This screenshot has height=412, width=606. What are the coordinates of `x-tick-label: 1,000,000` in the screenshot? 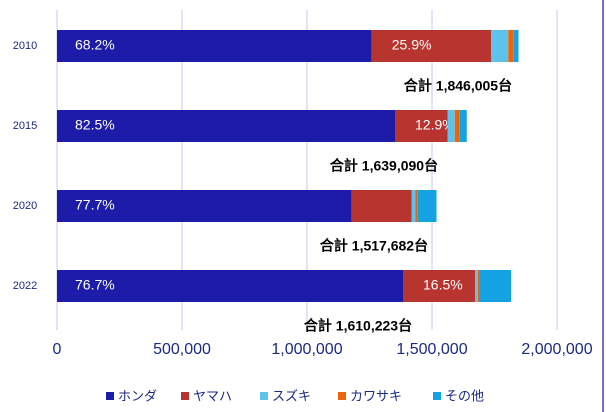 It's located at (306, 349).